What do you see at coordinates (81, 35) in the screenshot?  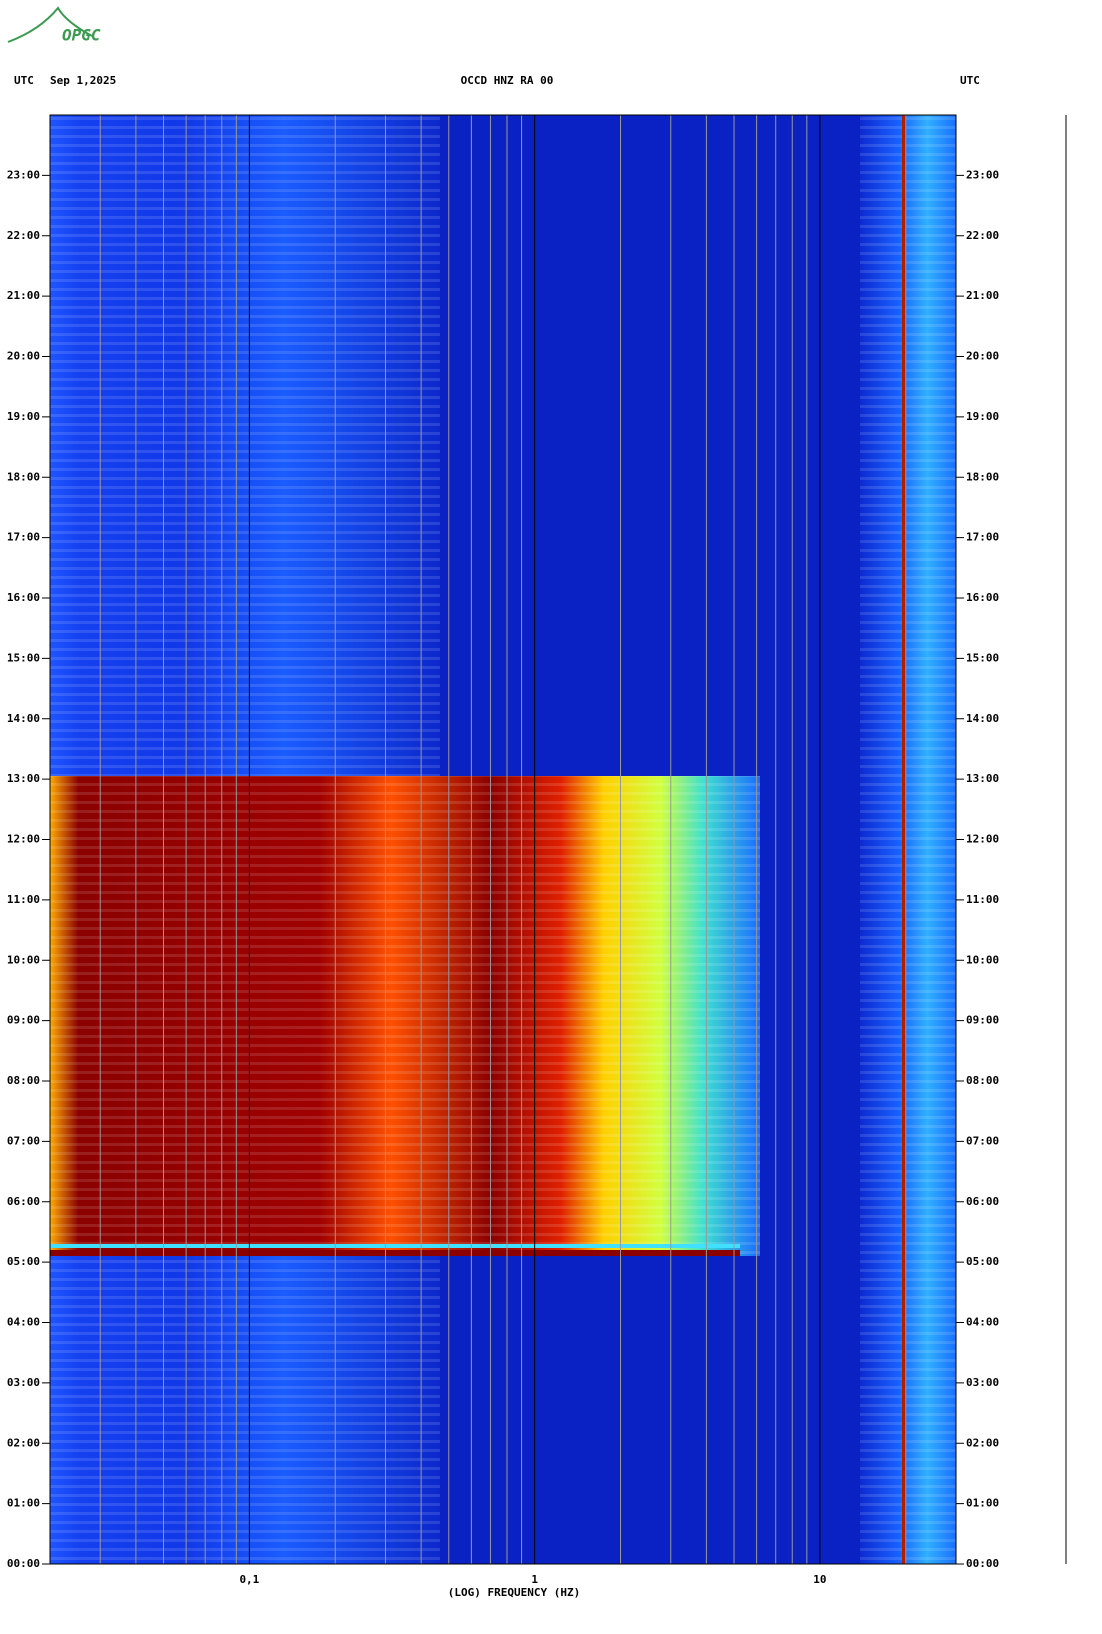 I see `logo: OPGC` at bounding box center [81, 35].